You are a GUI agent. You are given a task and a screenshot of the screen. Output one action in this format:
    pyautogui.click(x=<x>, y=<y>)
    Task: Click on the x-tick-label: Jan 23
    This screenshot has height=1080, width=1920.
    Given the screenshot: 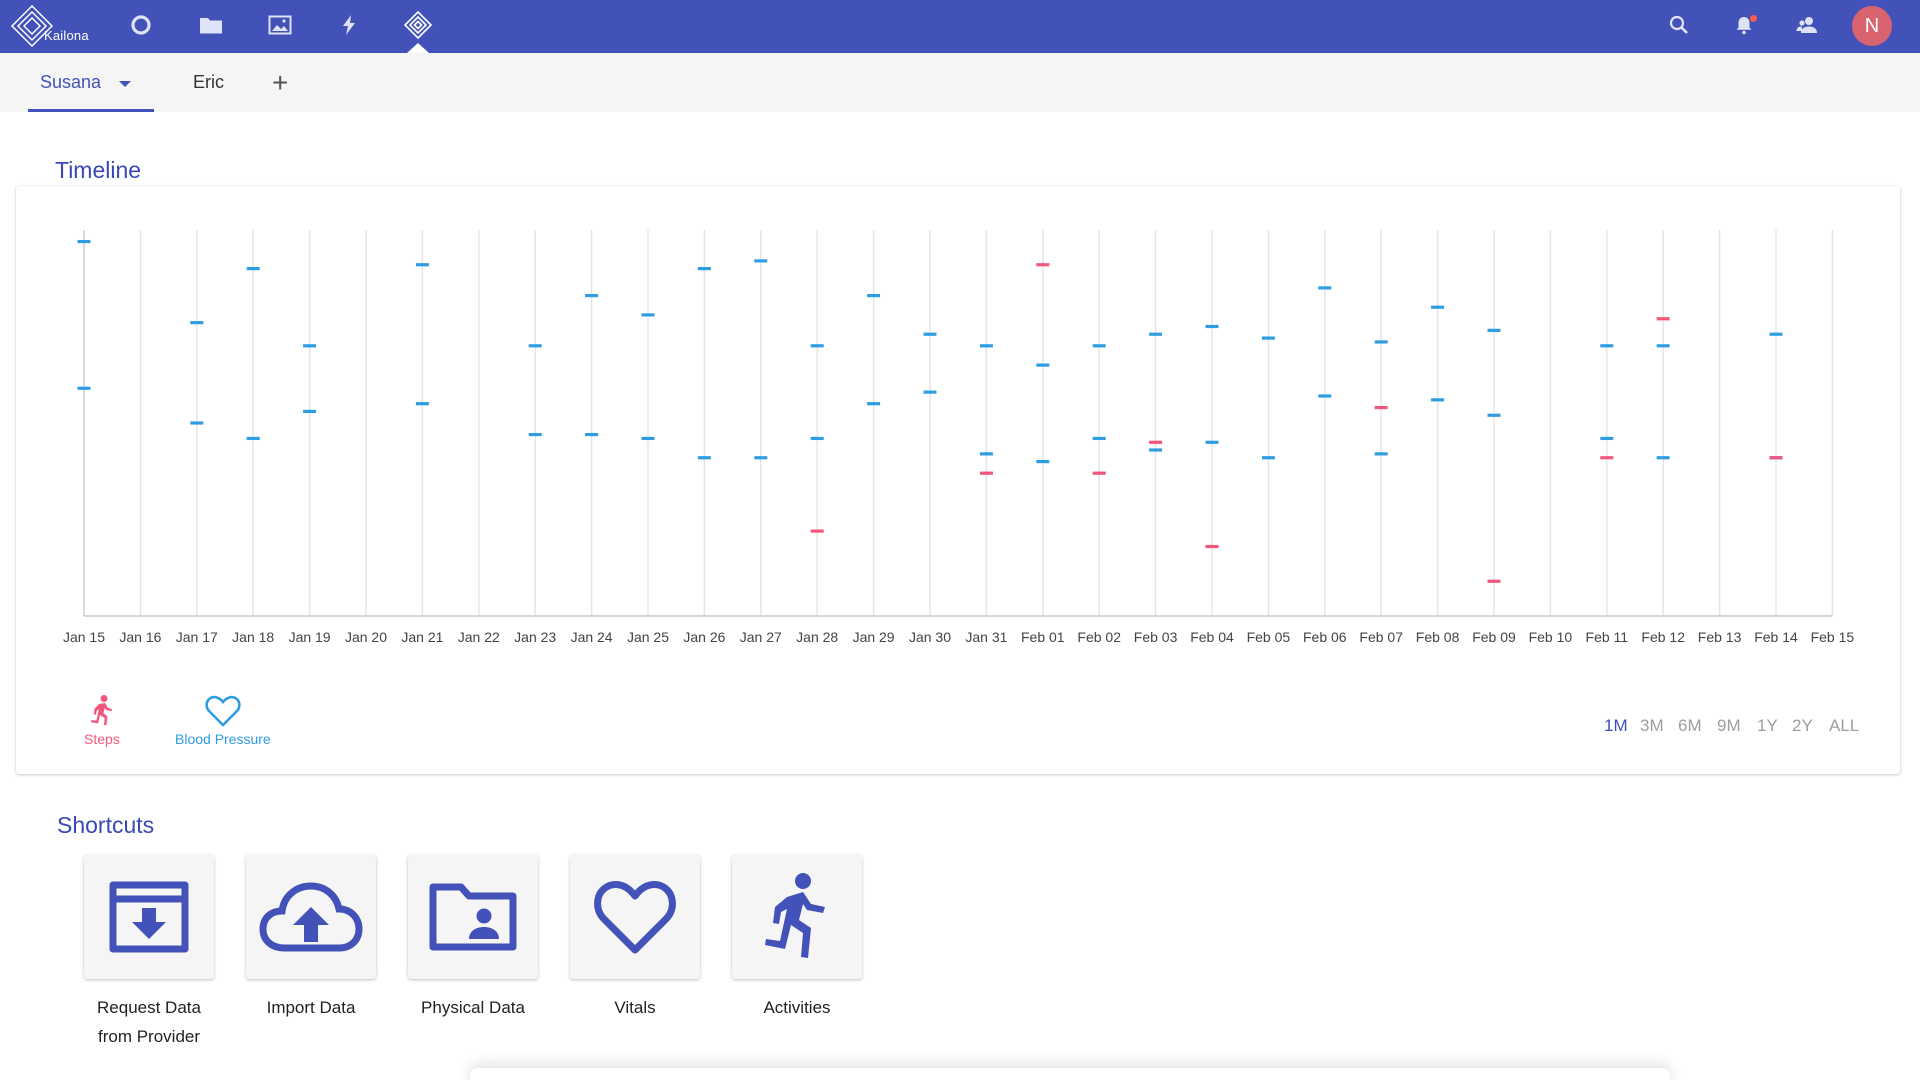 What is the action you would take?
    pyautogui.click(x=535, y=637)
    